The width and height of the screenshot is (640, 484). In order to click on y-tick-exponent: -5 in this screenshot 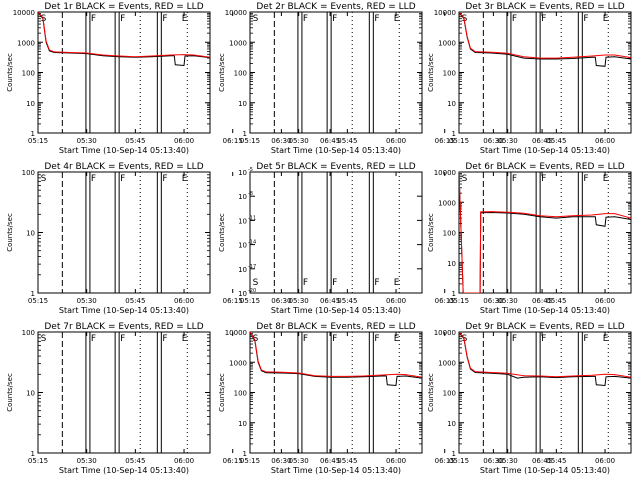, I will do `click(250, 170)`.